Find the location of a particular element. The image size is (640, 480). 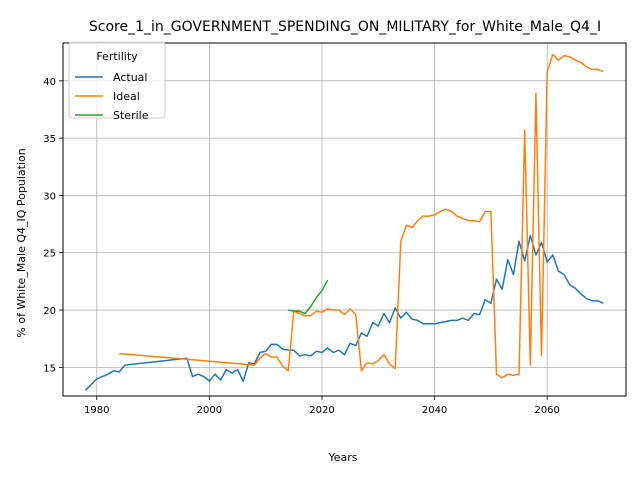

y-tick-label: 40 is located at coordinates (49, 82).